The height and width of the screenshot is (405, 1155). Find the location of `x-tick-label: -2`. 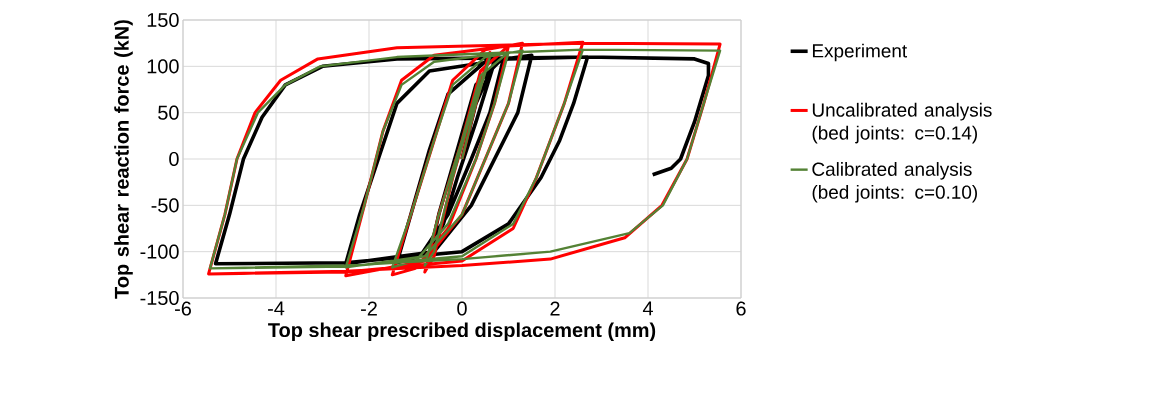

x-tick-label: -2 is located at coordinates (369, 308).